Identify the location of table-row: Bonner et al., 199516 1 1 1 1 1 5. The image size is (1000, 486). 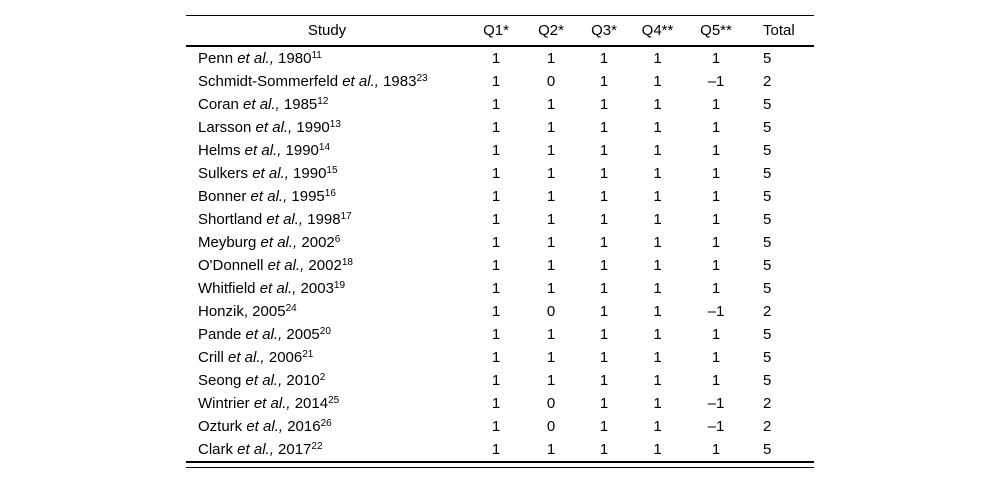
(500, 196).